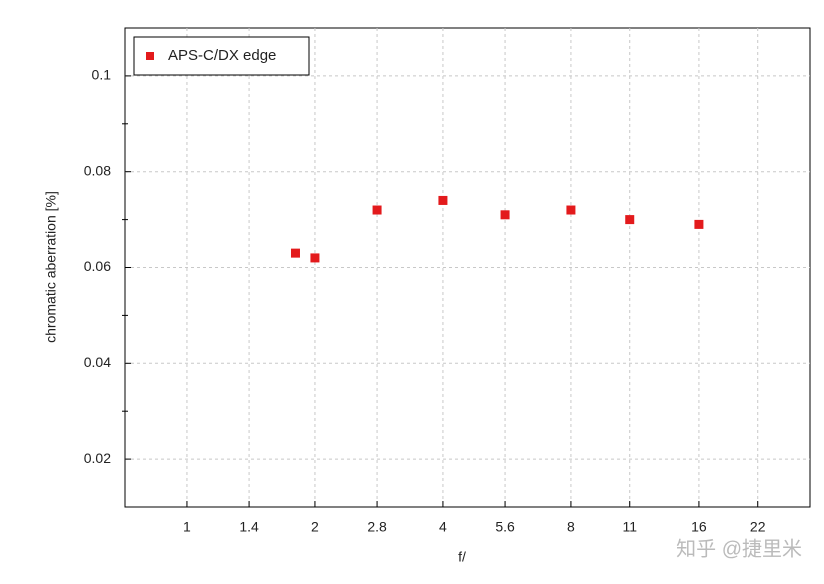 Image resolution: width=824 pixels, height=584 pixels. What do you see at coordinates (97, 266) in the screenshot?
I see `y-tick-label: 0.06` at bounding box center [97, 266].